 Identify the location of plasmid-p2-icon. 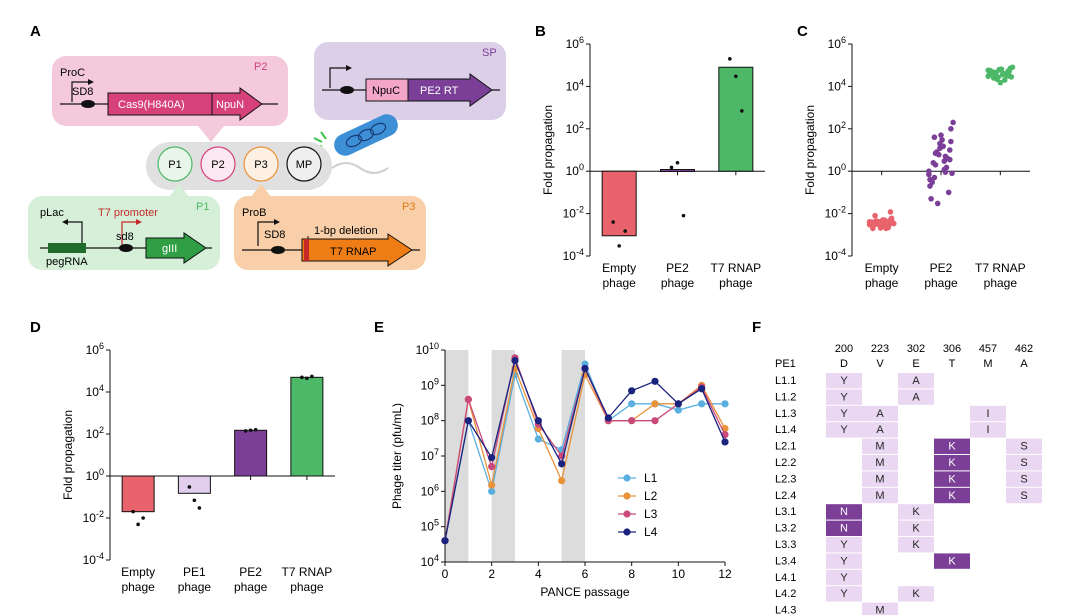
(218, 164).